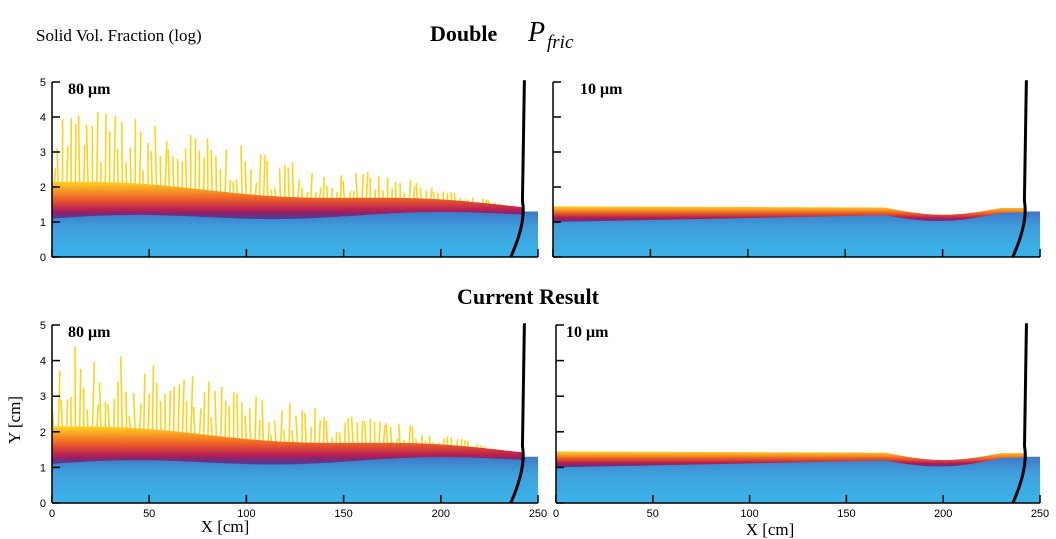 The height and width of the screenshot is (539, 1056). Describe the element at coordinates (560, 42) in the screenshot. I see `title-subscript: fric` at that location.